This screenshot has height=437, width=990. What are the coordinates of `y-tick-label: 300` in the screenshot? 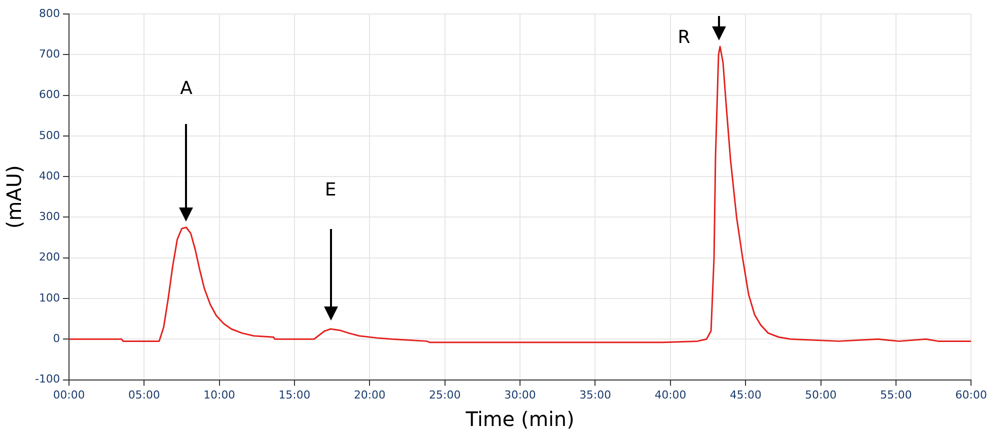 It's located at (49, 217).